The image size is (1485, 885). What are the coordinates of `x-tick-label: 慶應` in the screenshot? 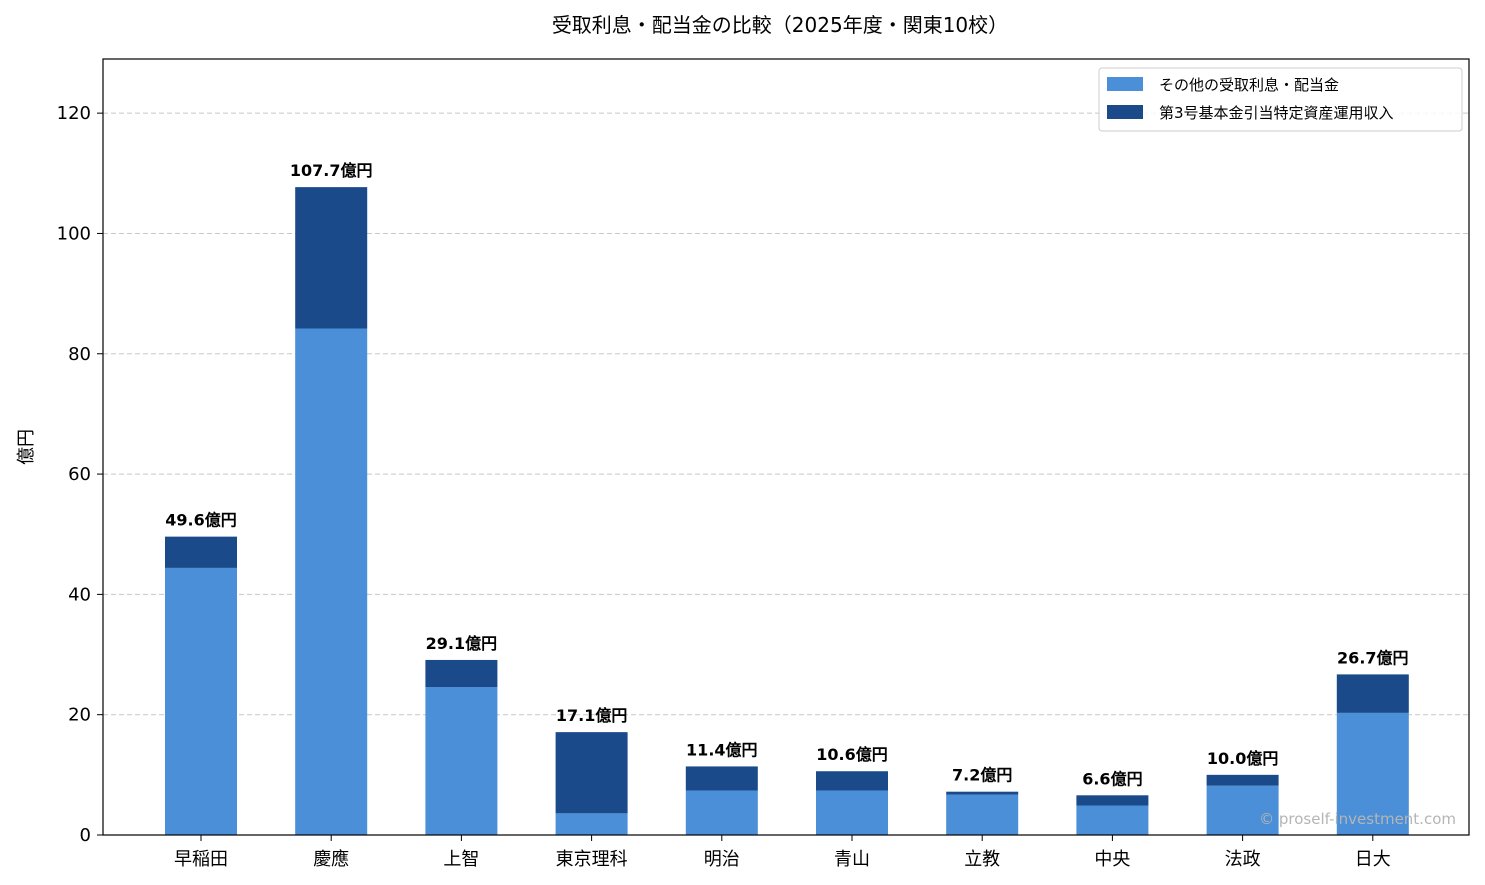 It's located at (331, 859).